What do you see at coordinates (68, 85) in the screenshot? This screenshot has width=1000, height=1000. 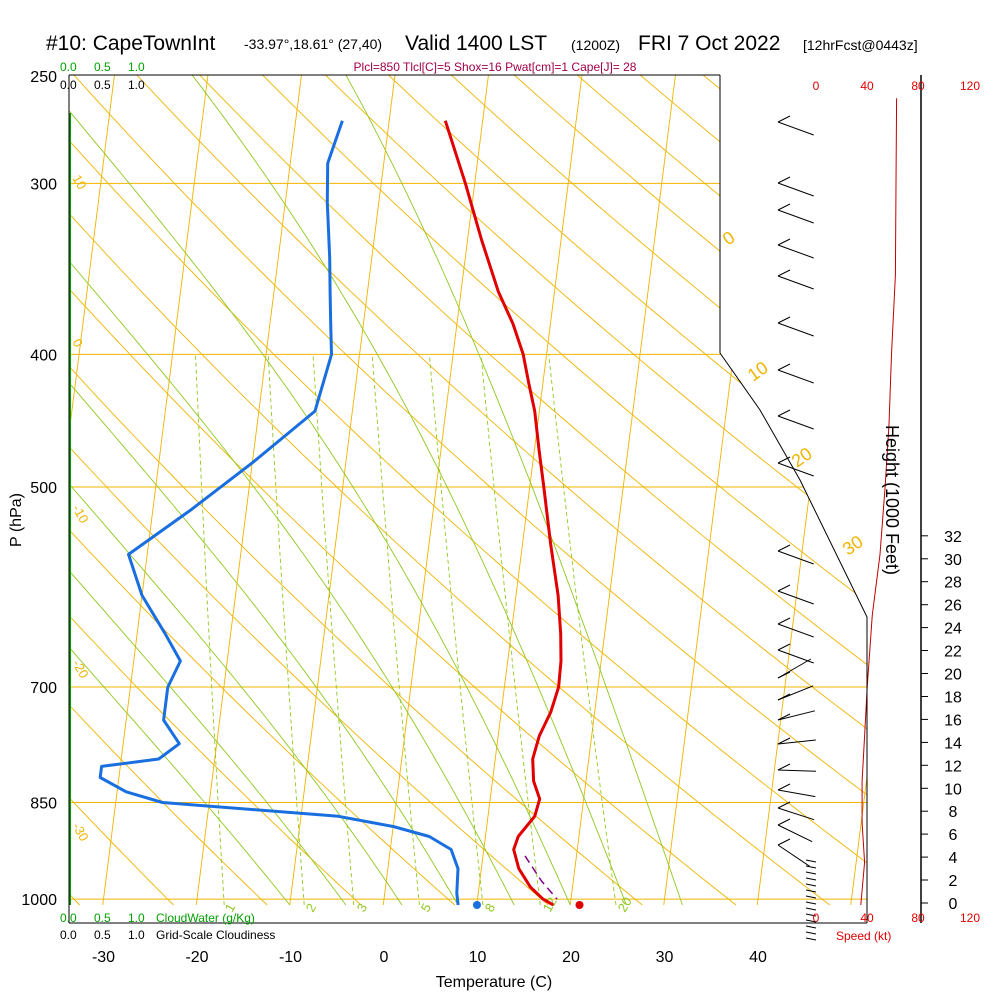 I see `cloud-top-black-0: 0.0` at bounding box center [68, 85].